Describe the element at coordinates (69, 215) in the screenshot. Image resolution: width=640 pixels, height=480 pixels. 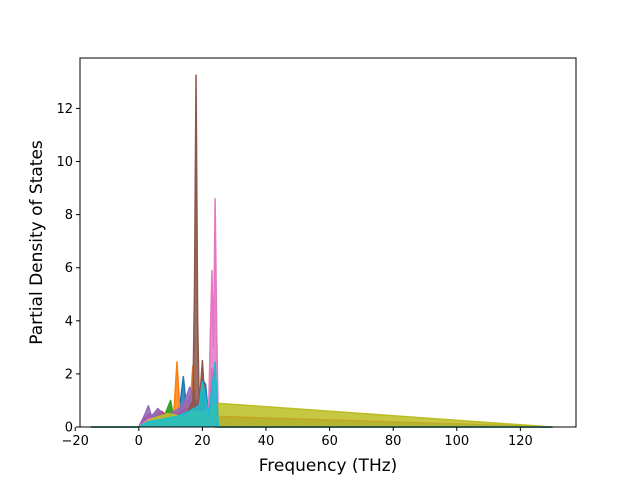
I see `y-tick-label: 8` at that location.